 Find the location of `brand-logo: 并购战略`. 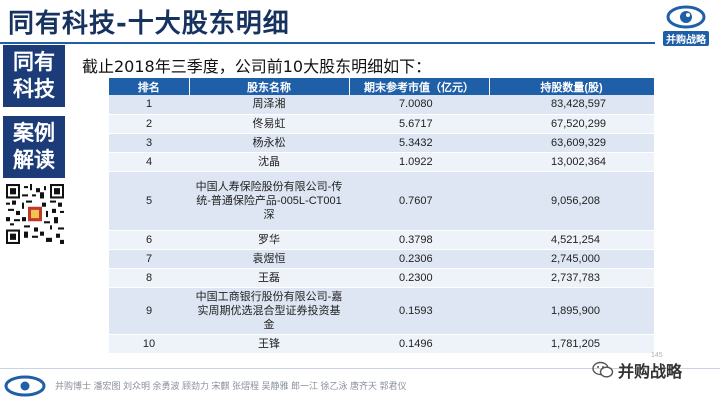

brand-logo: 并购战略 is located at coordinates (686, 26).